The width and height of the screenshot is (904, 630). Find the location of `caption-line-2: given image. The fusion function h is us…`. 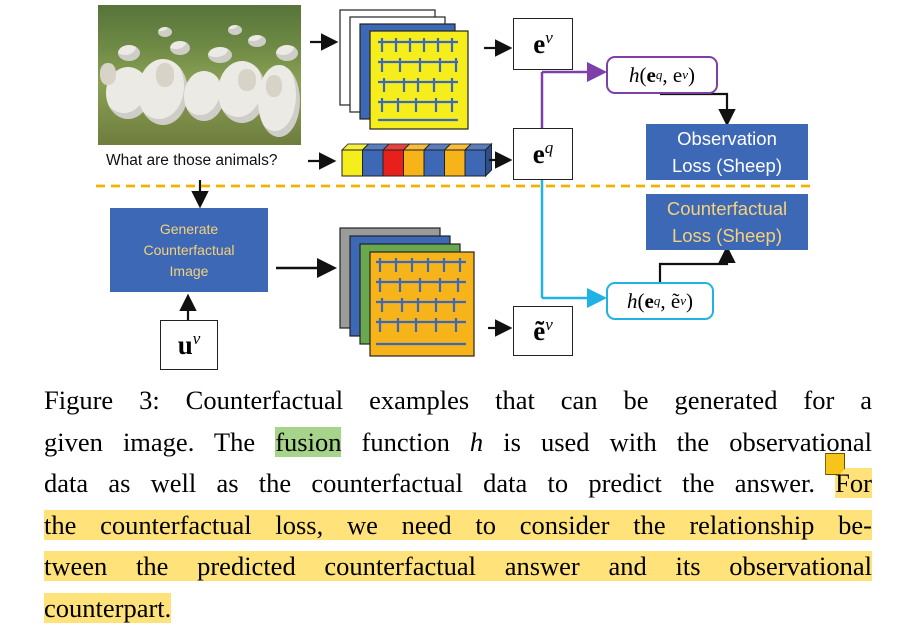

caption-line-2: given image. The fusion function h is us… is located at coordinates (458, 441).